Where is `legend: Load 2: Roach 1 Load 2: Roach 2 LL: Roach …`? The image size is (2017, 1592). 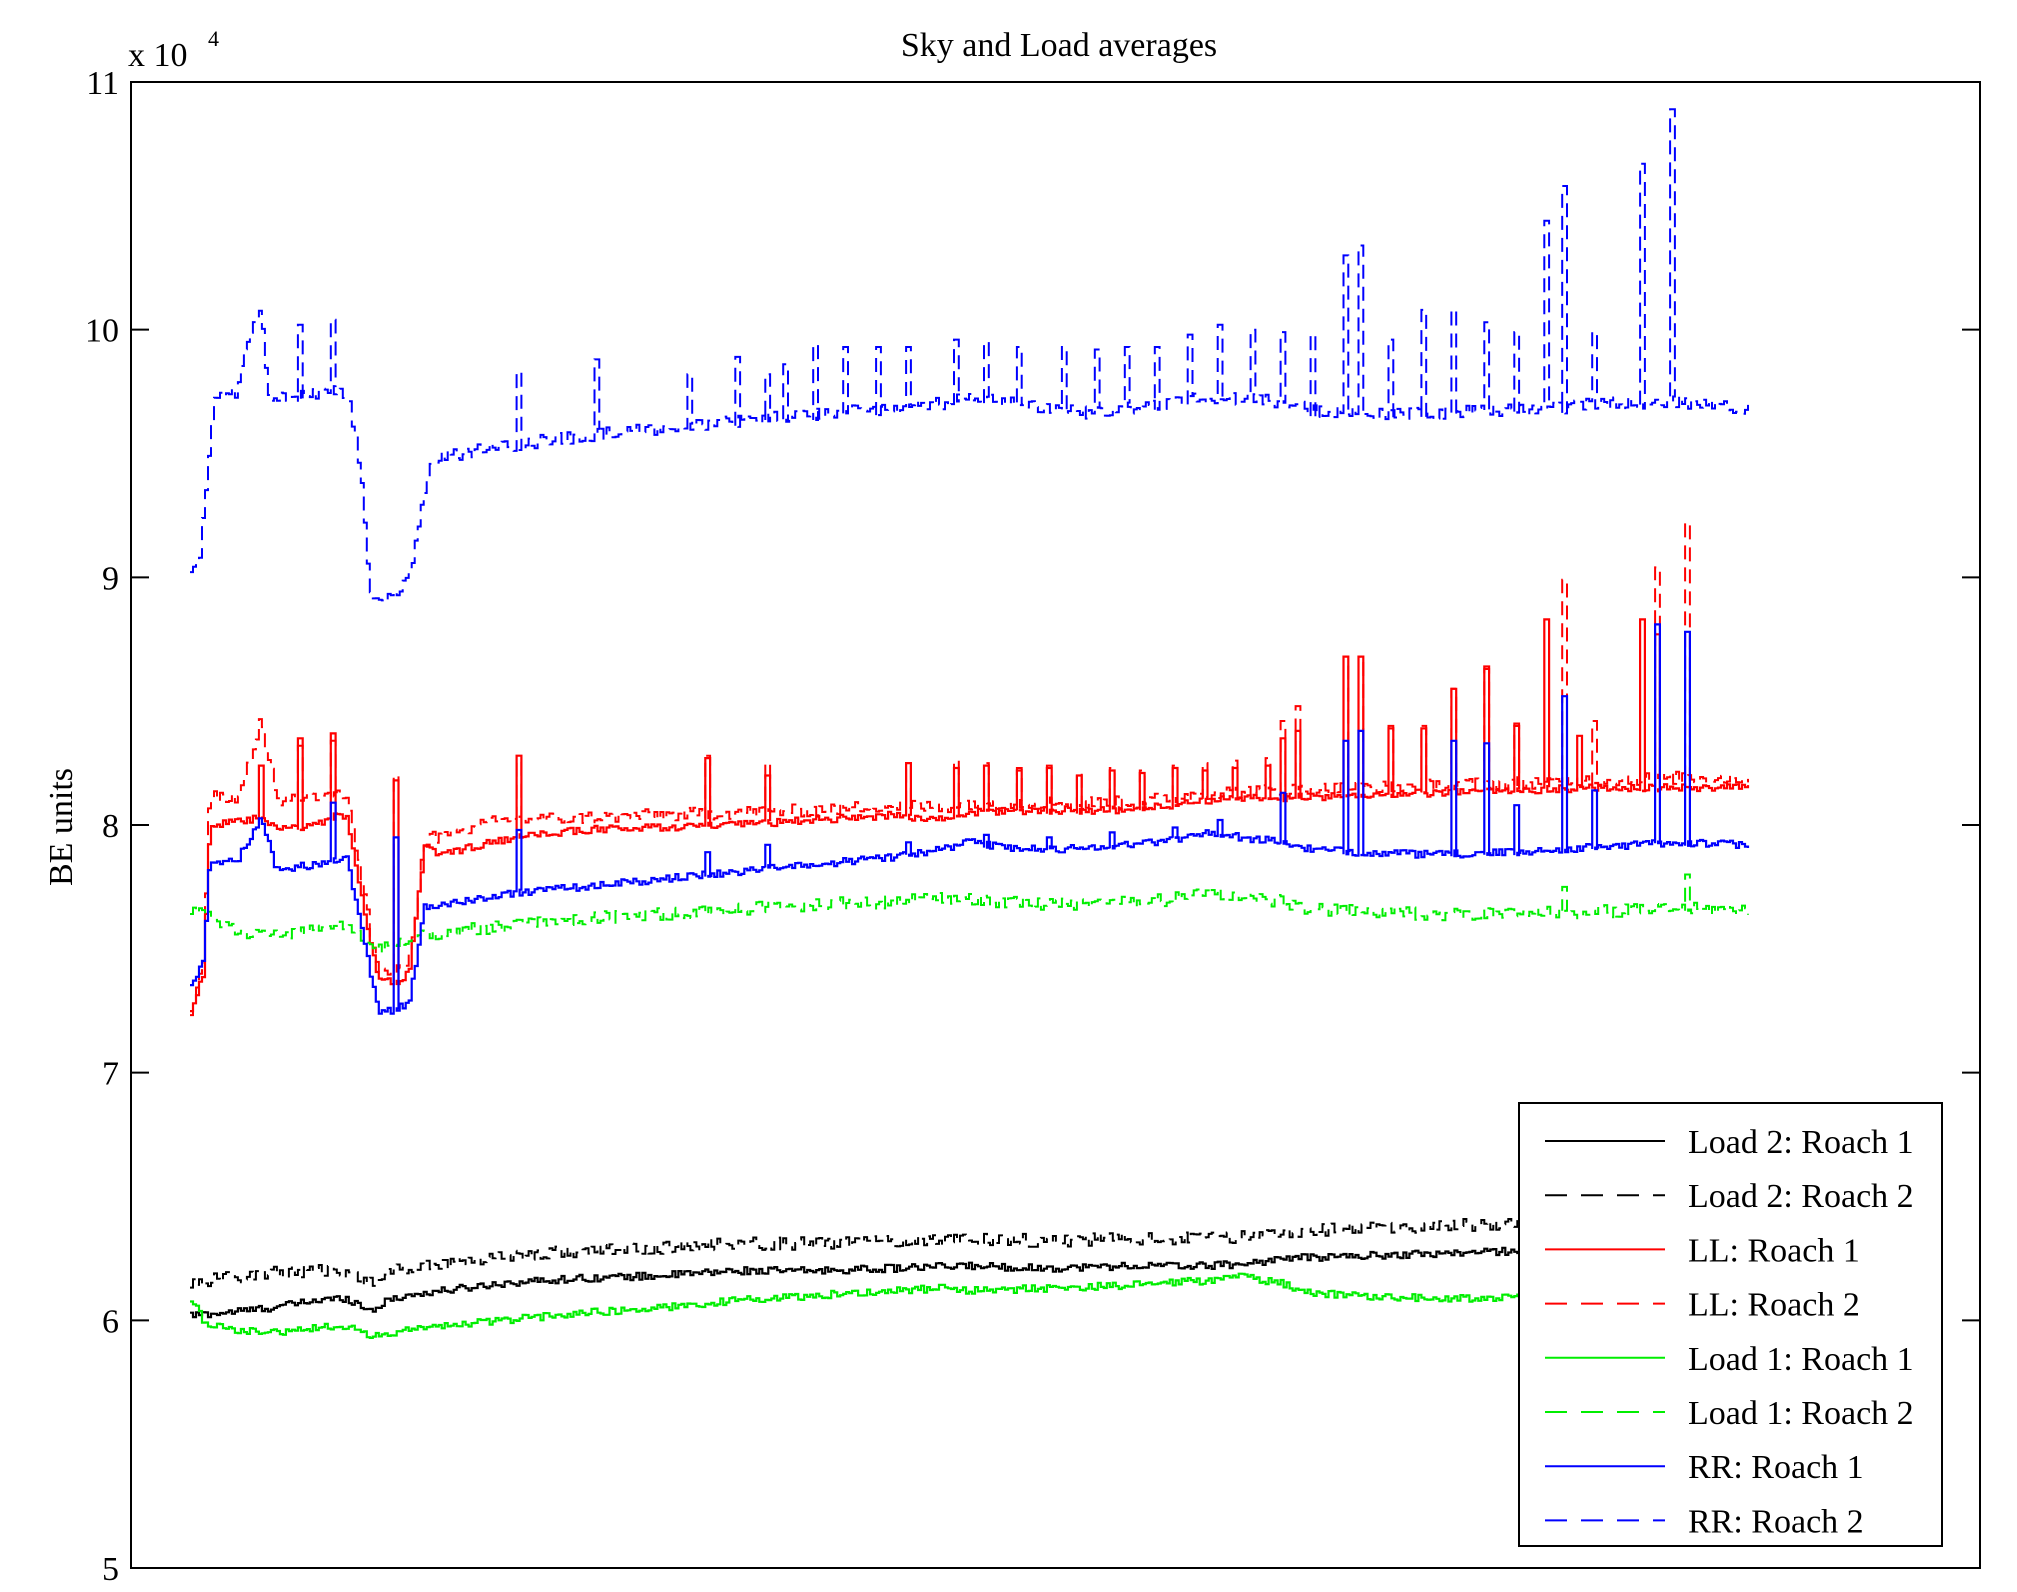 legend: Load 2: Roach 1 Load 2: Roach 2 LL: Roach … is located at coordinates (1730, 1324).